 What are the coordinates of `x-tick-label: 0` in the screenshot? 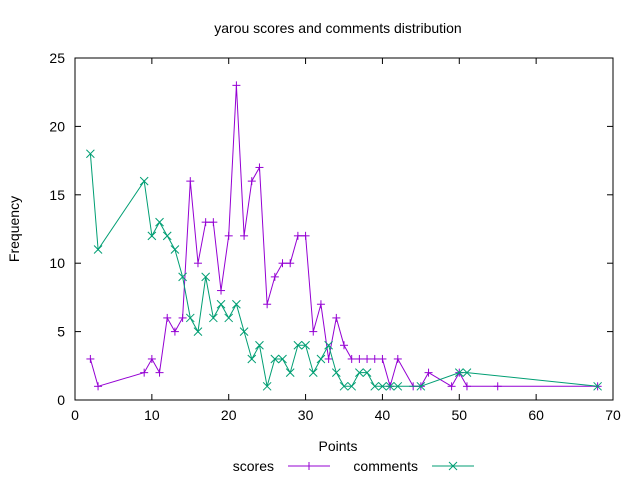 It's located at (75, 415).